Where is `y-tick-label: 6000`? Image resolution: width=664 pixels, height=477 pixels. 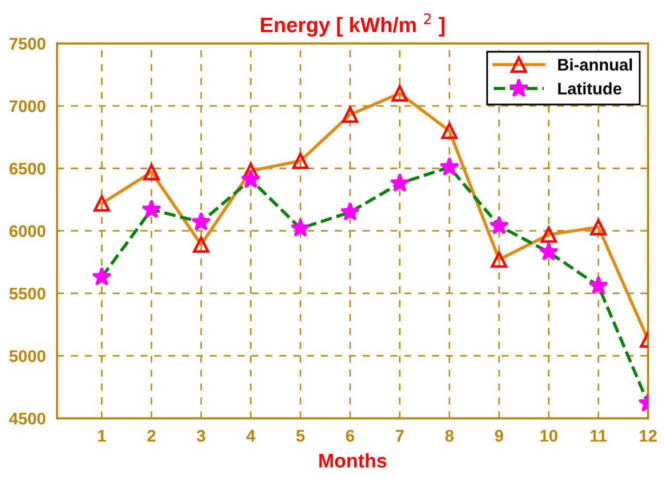
y-tick-label: 6000 is located at coordinates (28, 231).